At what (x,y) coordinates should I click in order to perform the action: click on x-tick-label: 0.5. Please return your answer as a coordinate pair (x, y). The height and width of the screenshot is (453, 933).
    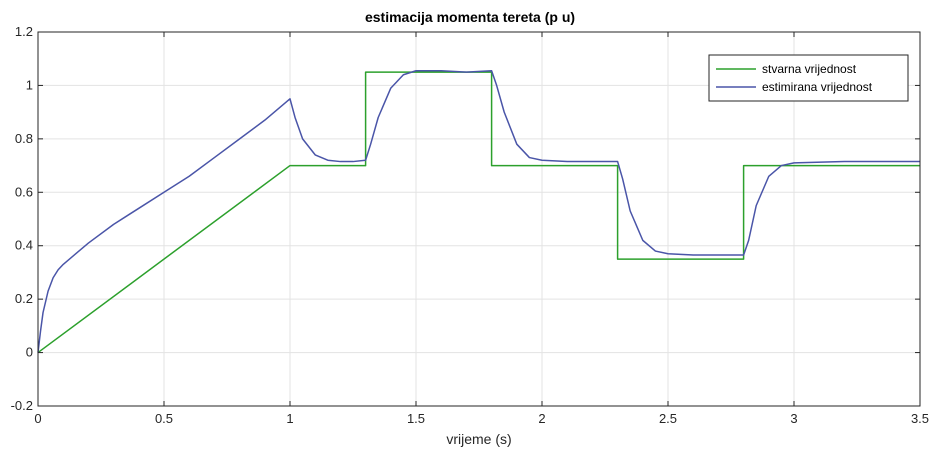
    Looking at the image, I should click on (164, 418).